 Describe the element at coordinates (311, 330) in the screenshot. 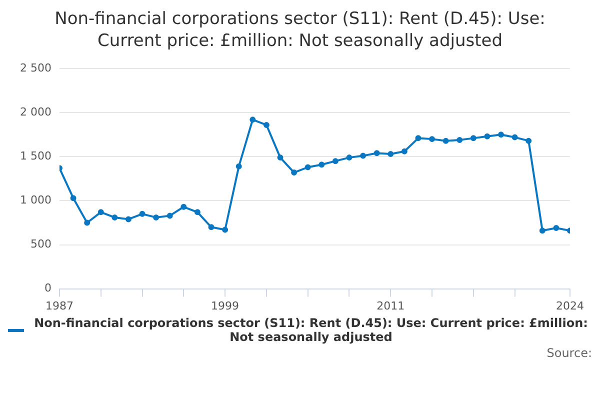

I see `legend-label: Non-financial corporations sector (S11): Rent (D.45): Use: Current price: £million: Not seasonally adjusted` at that location.